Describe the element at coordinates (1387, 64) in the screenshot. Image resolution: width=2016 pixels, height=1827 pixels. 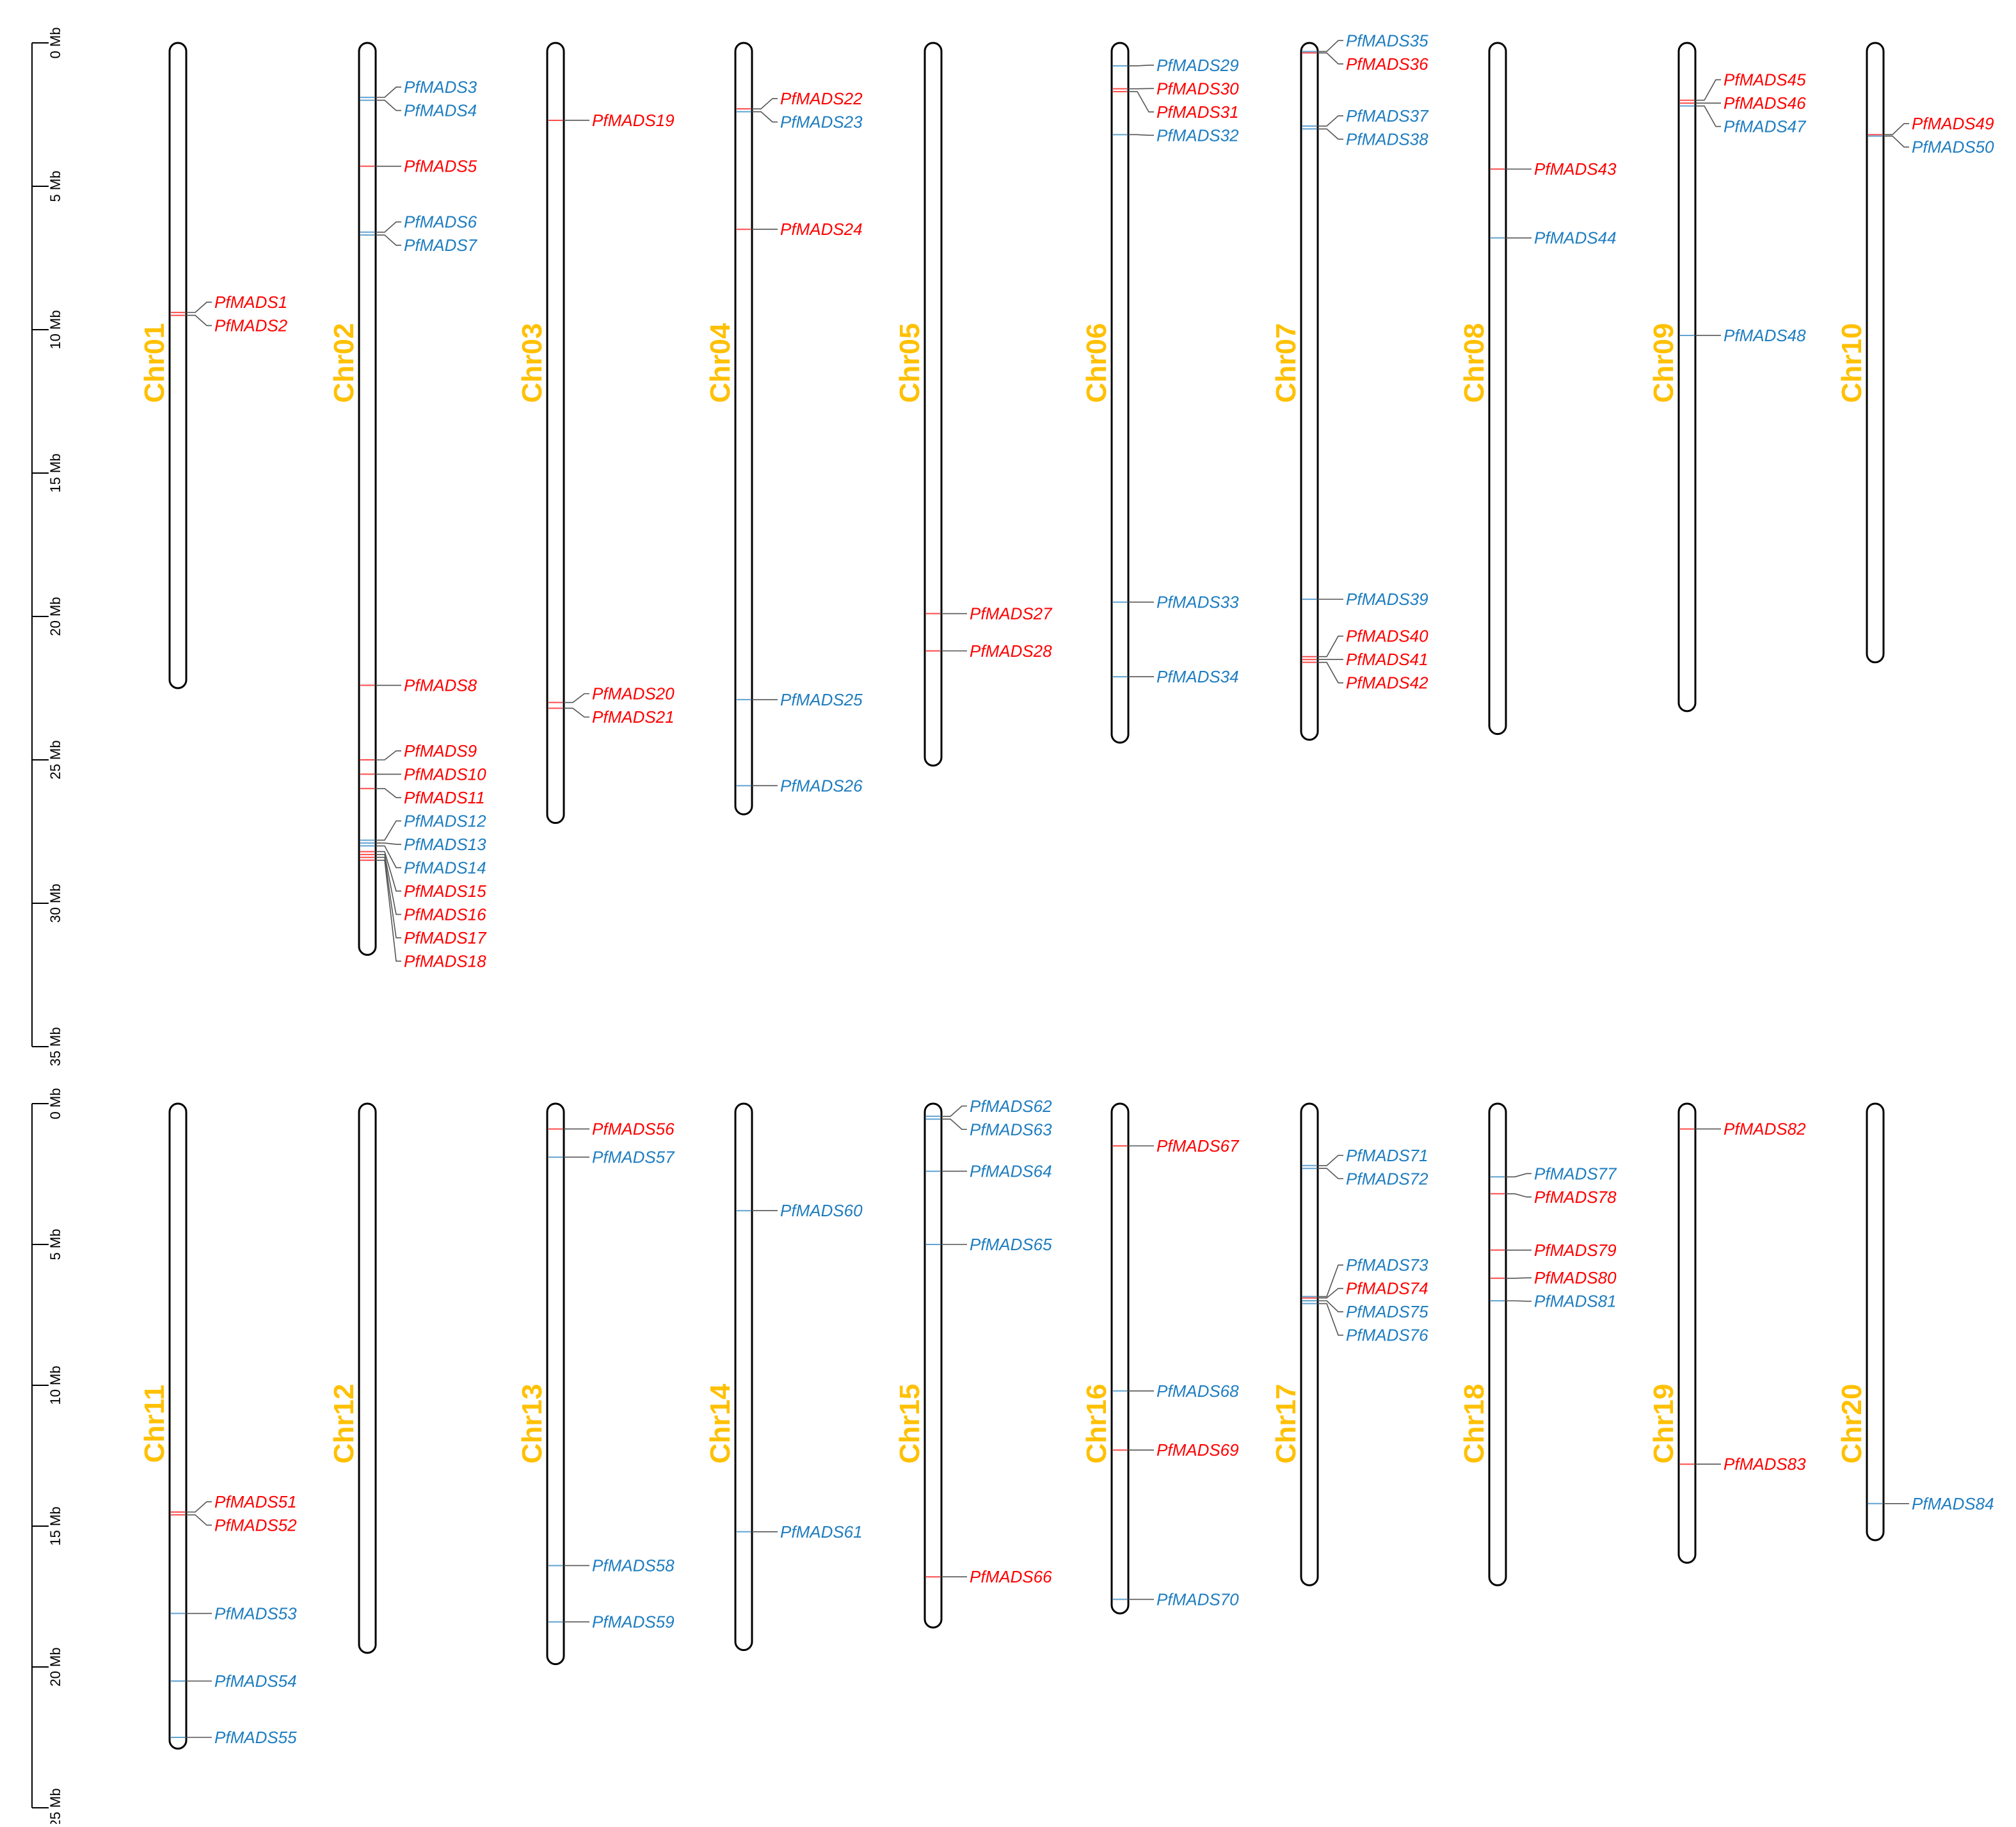
I see `gene-label: PfMADS36` at that location.